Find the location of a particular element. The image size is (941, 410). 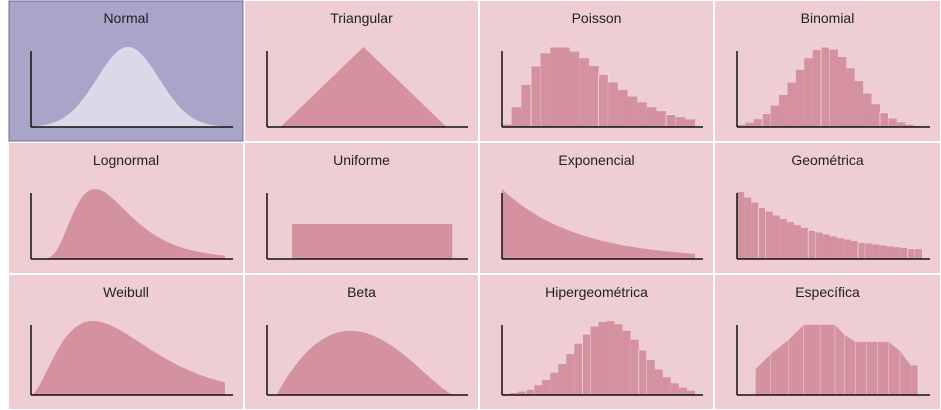

distribution-tile: Lognormal is located at coordinates (126, 208).